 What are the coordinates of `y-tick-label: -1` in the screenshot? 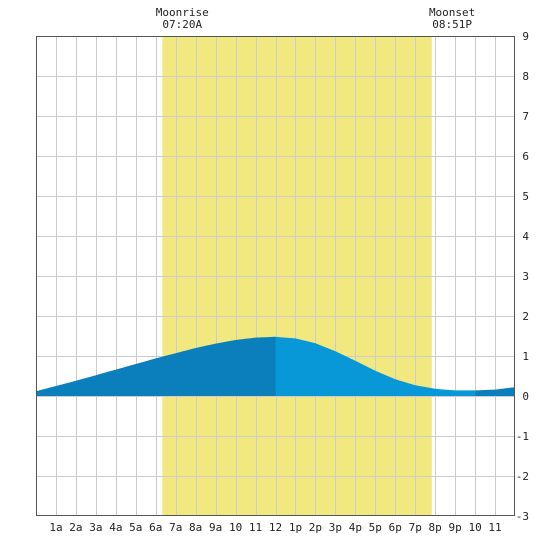 It's located at (522, 436).